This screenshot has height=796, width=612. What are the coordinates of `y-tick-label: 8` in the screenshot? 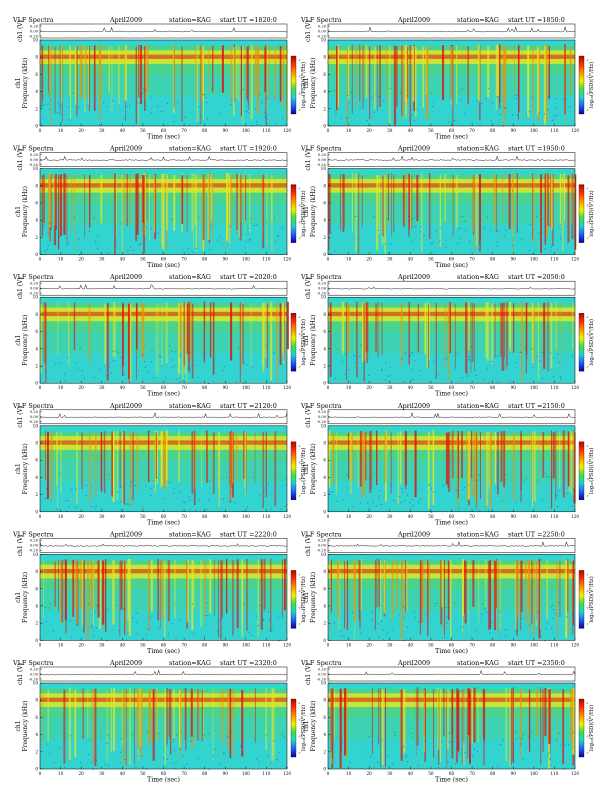 It's located at (324, 571).